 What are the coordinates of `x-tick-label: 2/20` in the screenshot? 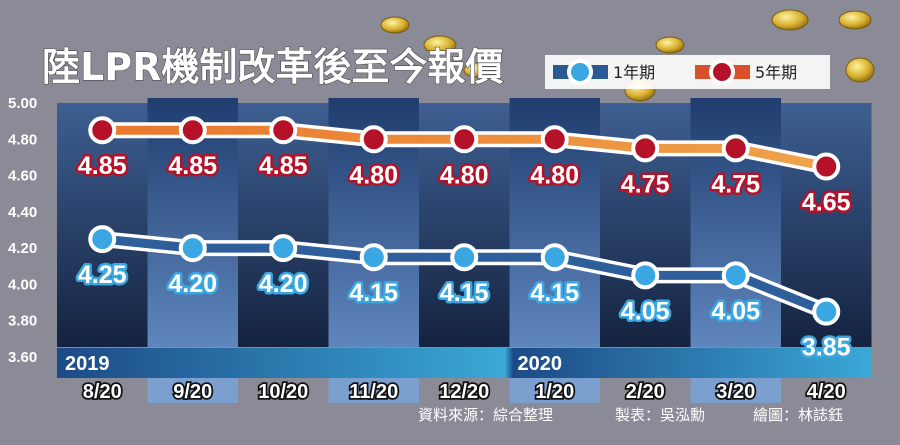 It's located at (645, 392).